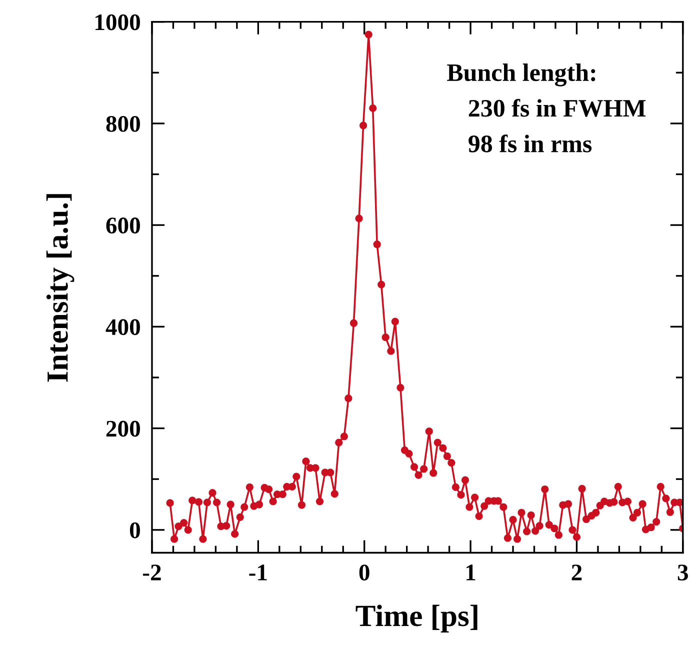 Image resolution: width=694 pixels, height=662 pixels. What do you see at coordinates (123, 428) in the screenshot?
I see `y-tick-label: 200` at bounding box center [123, 428].